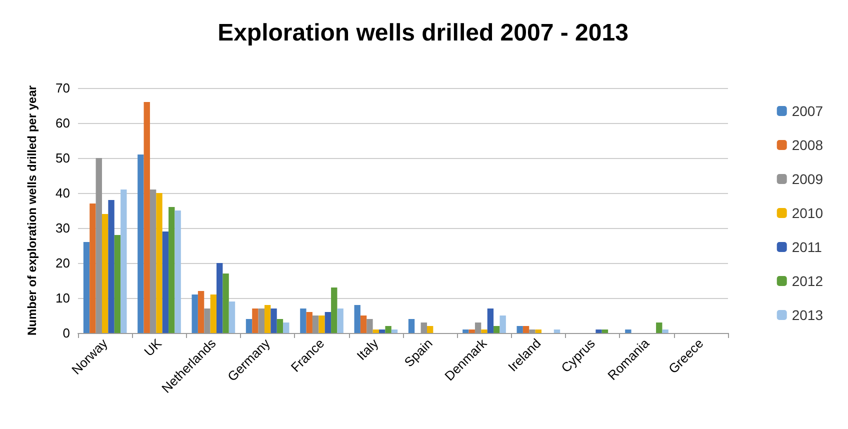 The image size is (848, 429). What do you see at coordinates (368, 349) in the screenshot?
I see `x-tick-label: Italy` at bounding box center [368, 349].